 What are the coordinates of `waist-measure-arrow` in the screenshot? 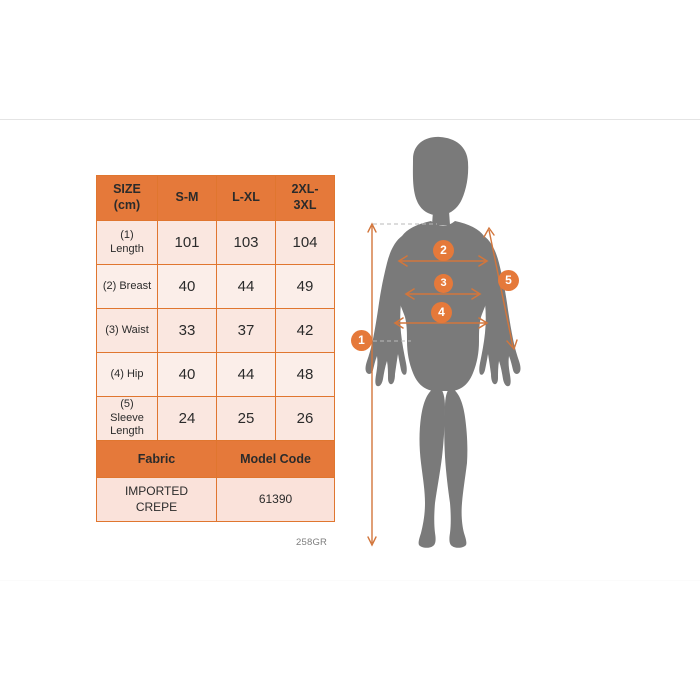 It's located at (443, 294).